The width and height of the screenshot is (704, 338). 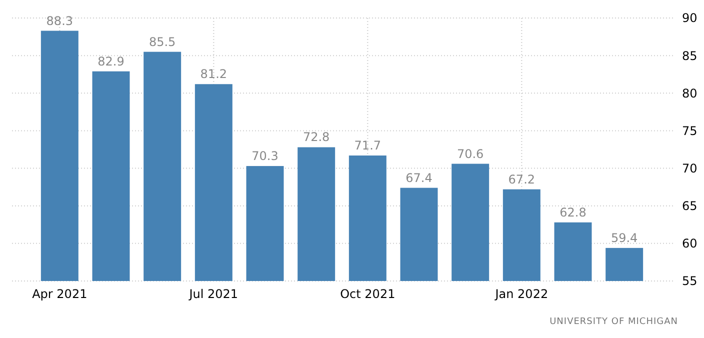 What do you see at coordinates (690, 206) in the screenshot?
I see `y-tick-label: 65` at bounding box center [690, 206].